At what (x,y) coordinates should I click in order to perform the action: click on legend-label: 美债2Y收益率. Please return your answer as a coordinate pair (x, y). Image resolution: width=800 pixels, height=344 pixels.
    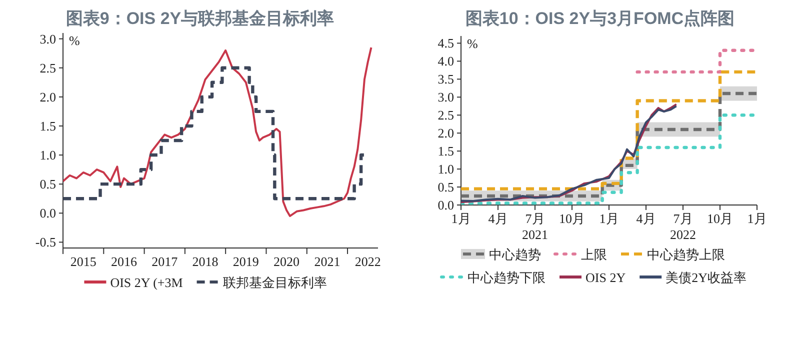
    Looking at the image, I should click on (706, 277).